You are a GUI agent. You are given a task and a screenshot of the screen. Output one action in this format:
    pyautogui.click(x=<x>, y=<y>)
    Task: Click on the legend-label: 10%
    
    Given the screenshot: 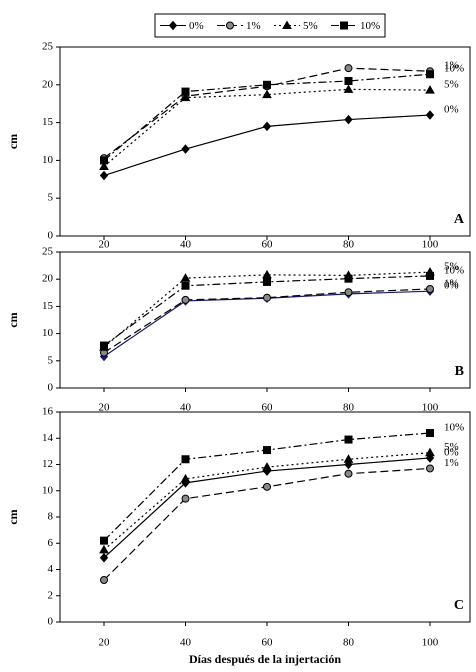 What is the action you would take?
    pyautogui.click(x=370, y=26)
    